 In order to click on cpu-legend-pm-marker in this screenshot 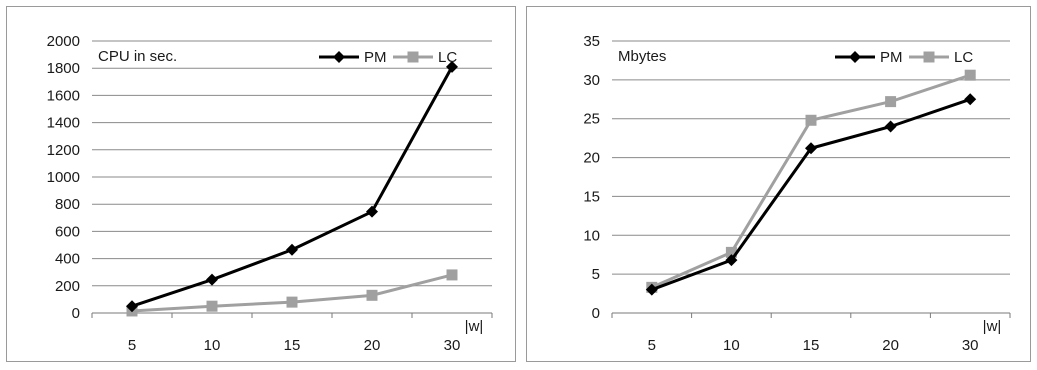, I will do `click(339, 57)`.